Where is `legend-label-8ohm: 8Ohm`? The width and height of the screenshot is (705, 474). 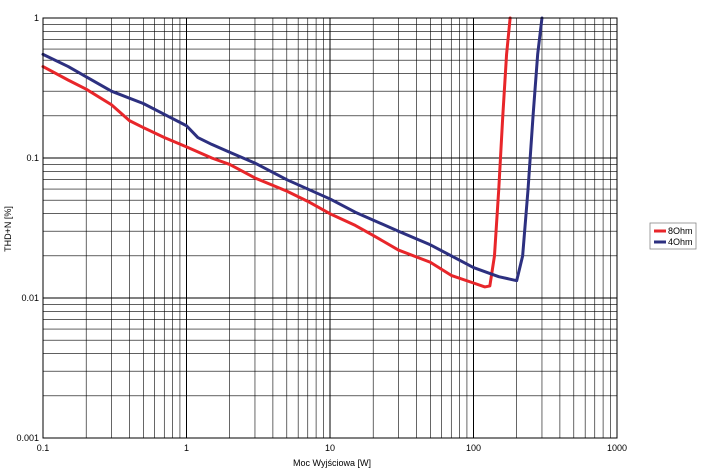
legend-label-8ohm: 8Ohm is located at coordinates (680, 231).